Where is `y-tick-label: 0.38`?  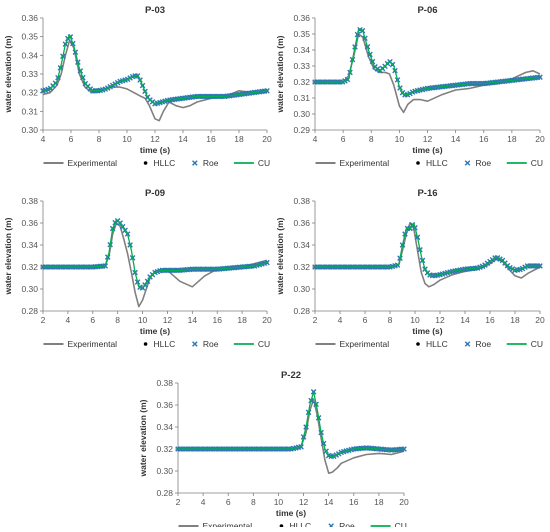 y-tick-label: 0.38 is located at coordinates (301, 201).